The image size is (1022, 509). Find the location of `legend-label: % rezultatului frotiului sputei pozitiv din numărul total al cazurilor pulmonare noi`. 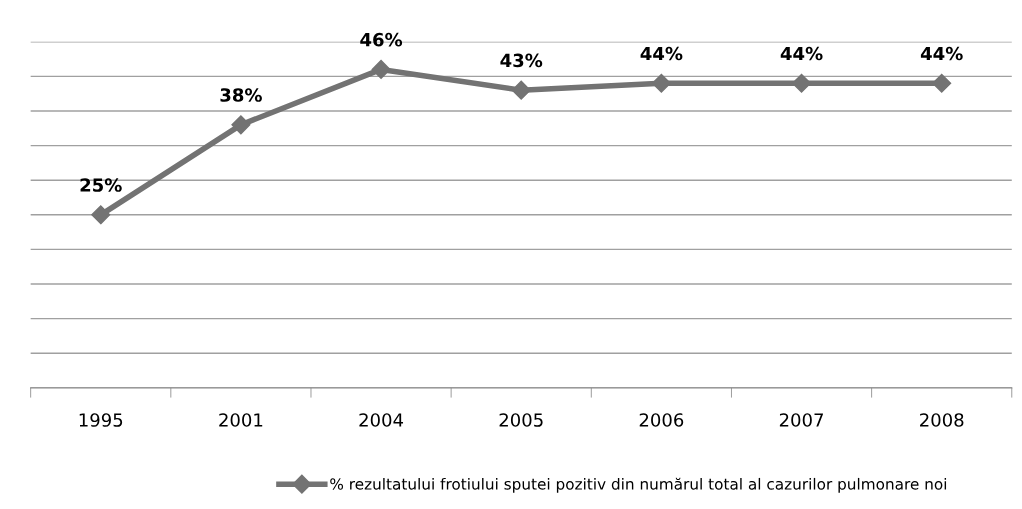

legend-label: % rezultatului frotiului sputei pozitiv din numărul total al cazurilor pulmonare noi is located at coordinates (638, 485).